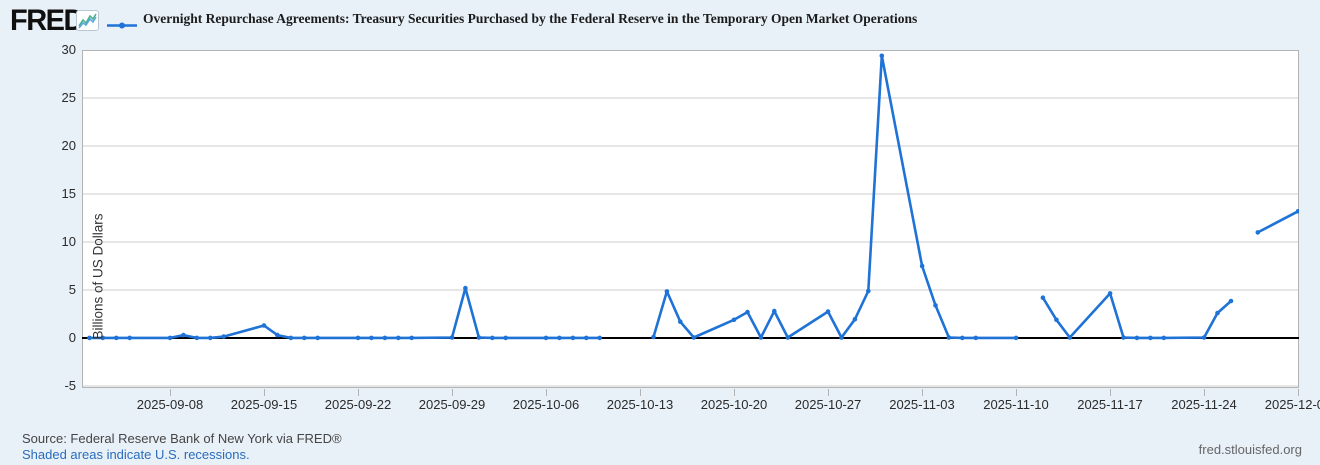 Image resolution: width=1320 pixels, height=465 pixels. What do you see at coordinates (68, 193) in the screenshot?
I see `y-tick-label: 15` at bounding box center [68, 193].